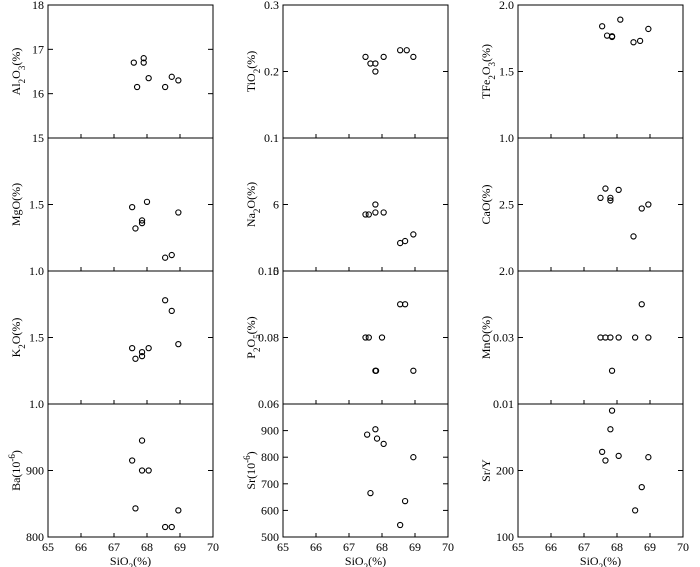 The width and height of the screenshot is (700, 567). I want to click on panel-7: 0.06 0.08 0.10 P2O5(%), so click(346, 337).